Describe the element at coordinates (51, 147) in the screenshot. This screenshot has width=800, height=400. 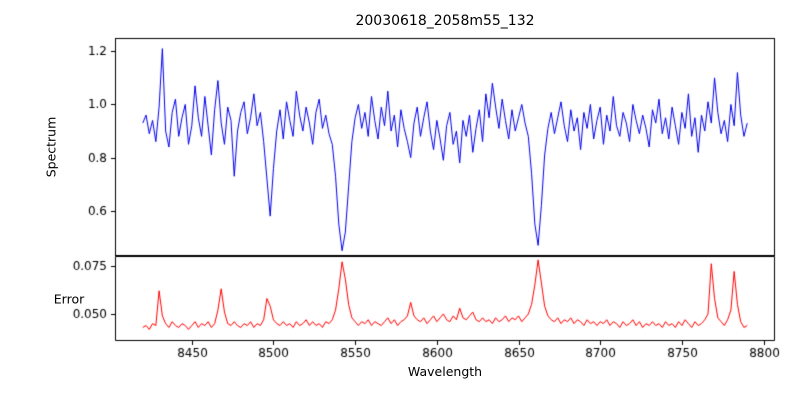
I see `spectrum-y-axis-label: Spectrum` at that location.